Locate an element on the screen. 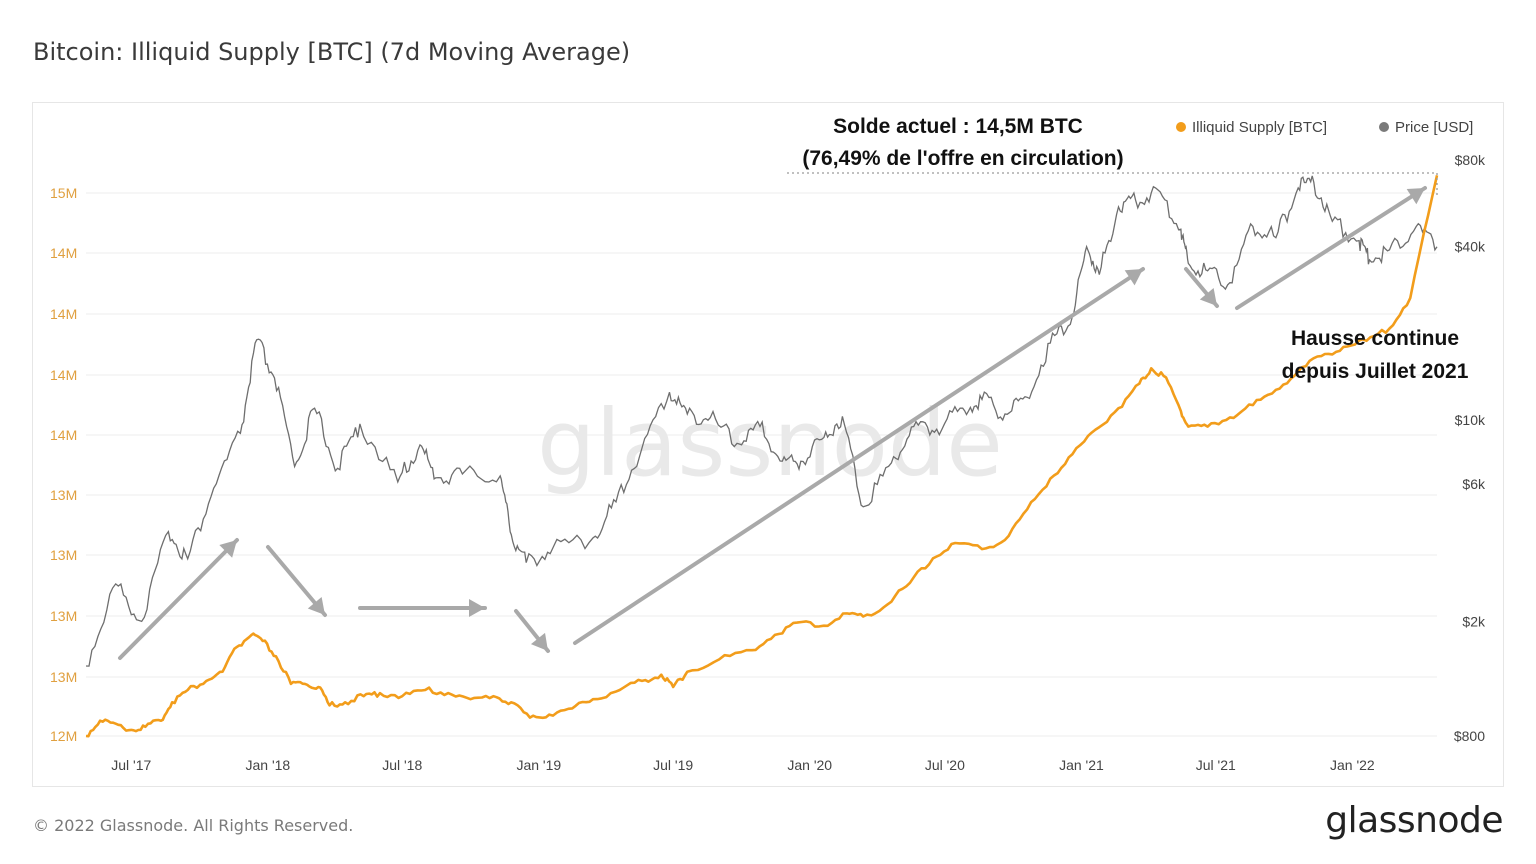 This screenshot has width=1536, height=864. y-right-tick-label: $800 is located at coordinates (1469, 736).